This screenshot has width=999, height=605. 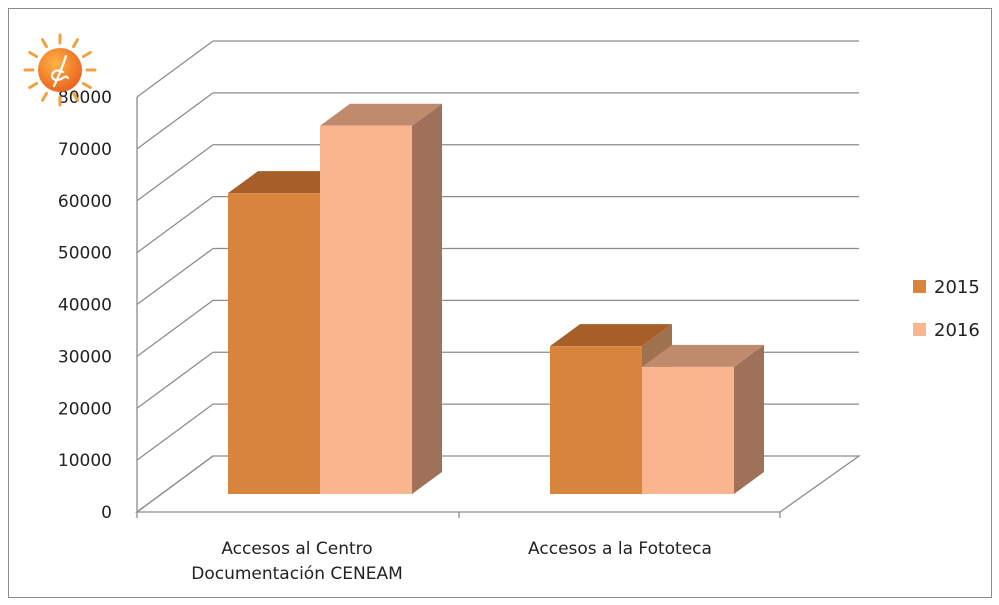 I want to click on y-tick-label: 20000, so click(x=85, y=409).